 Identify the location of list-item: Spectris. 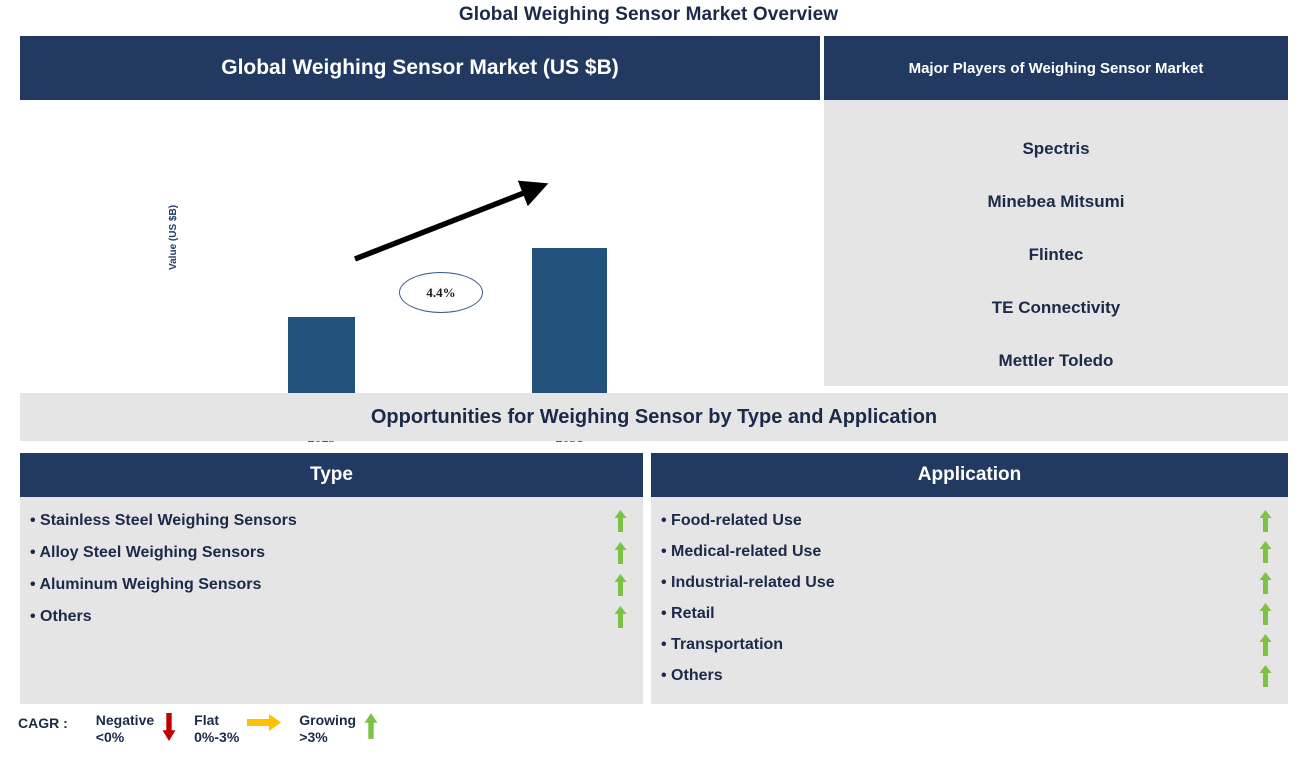
(1056, 148).